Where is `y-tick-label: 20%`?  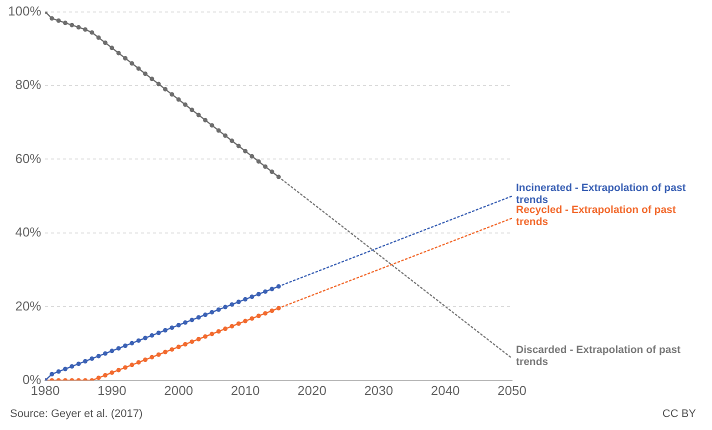
y-tick-label: 20% is located at coordinates (28, 306).